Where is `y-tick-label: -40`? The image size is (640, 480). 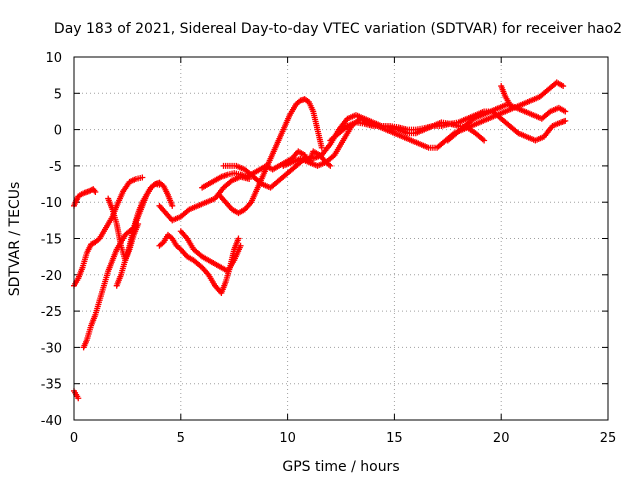 y-tick-label: -40 is located at coordinates (51, 421).